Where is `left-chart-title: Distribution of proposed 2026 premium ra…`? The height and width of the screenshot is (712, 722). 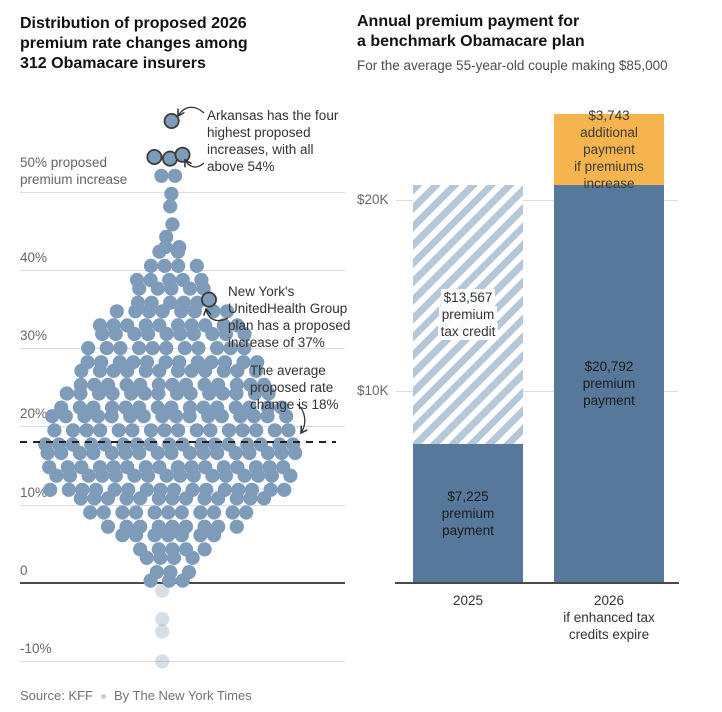
left-chart-title: Distribution of proposed 2026 premium ra… is located at coordinates (134, 43).